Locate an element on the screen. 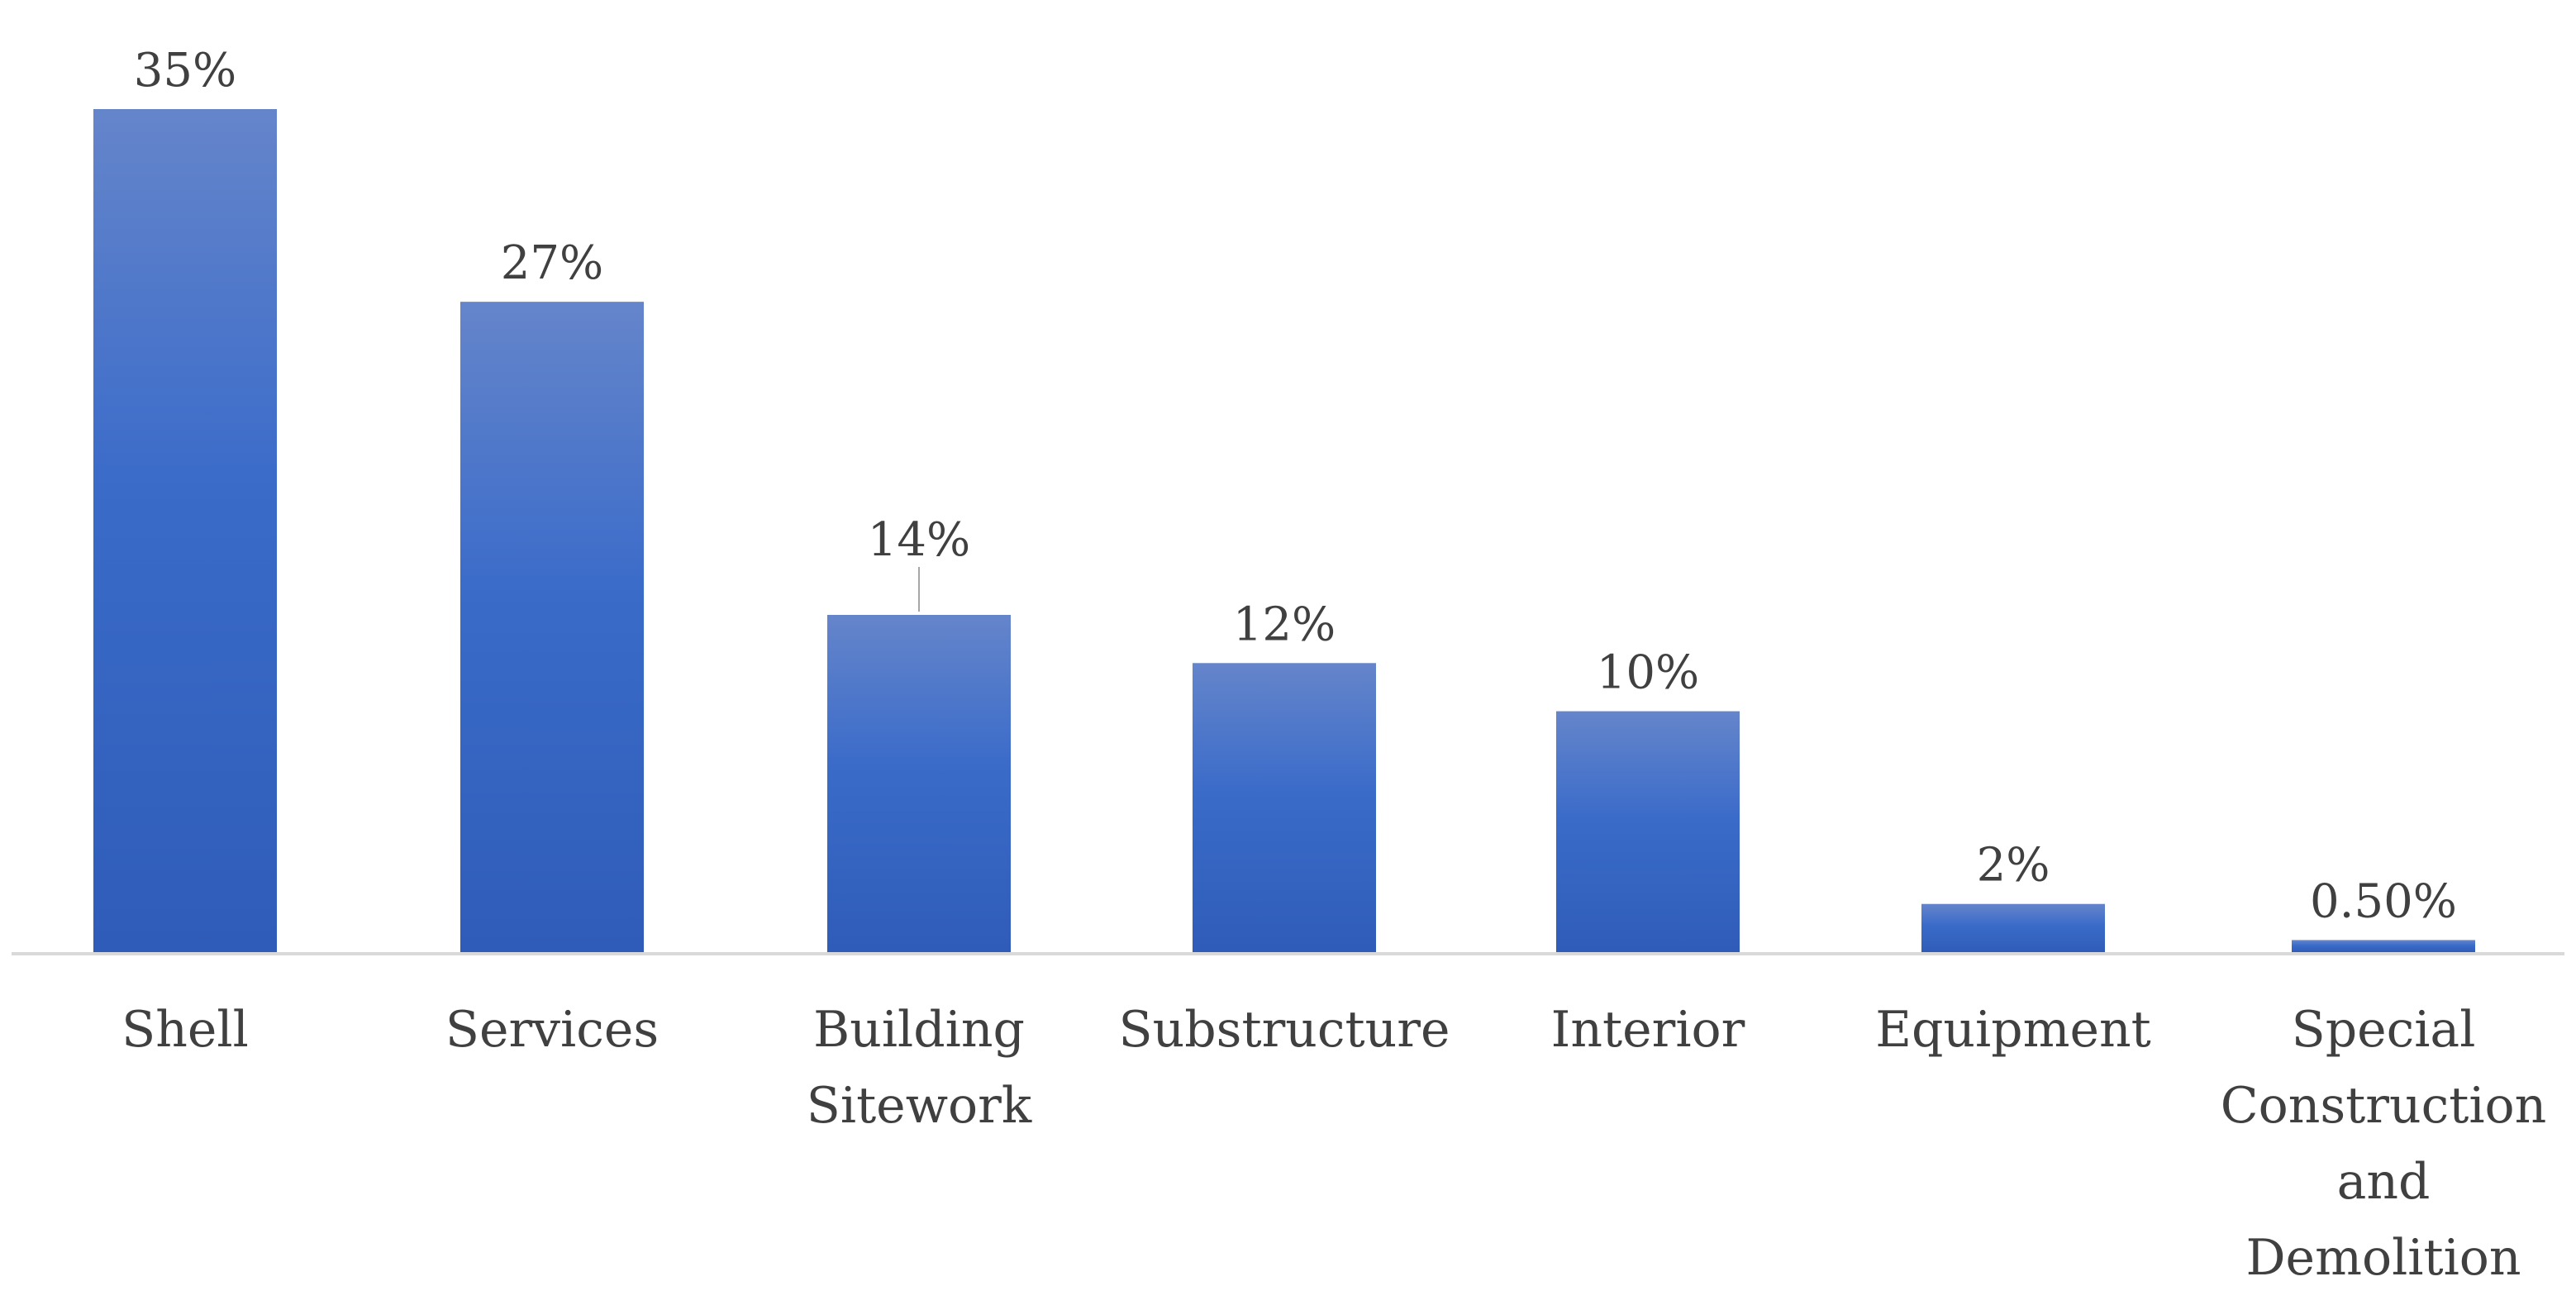 The height and width of the screenshot is (1305, 2576). bar-special-construction-and-demolition is located at coordinates (2384, 946).